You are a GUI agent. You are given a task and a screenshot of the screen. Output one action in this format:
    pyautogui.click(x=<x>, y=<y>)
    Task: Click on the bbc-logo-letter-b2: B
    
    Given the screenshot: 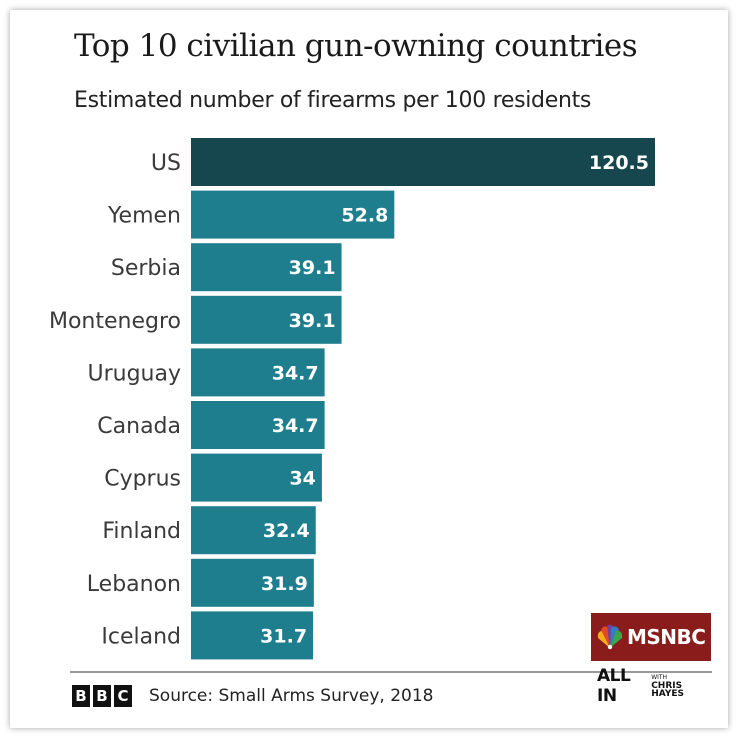 What is the action you would take?
    pyautogui.click(x=102, y=696)
    